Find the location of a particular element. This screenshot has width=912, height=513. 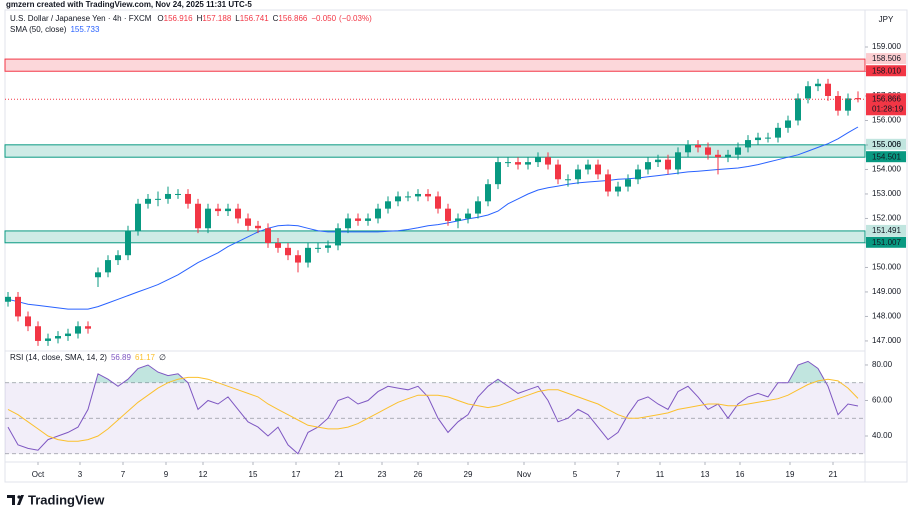

rsi-sma-line is located at coordinates (433, 409).